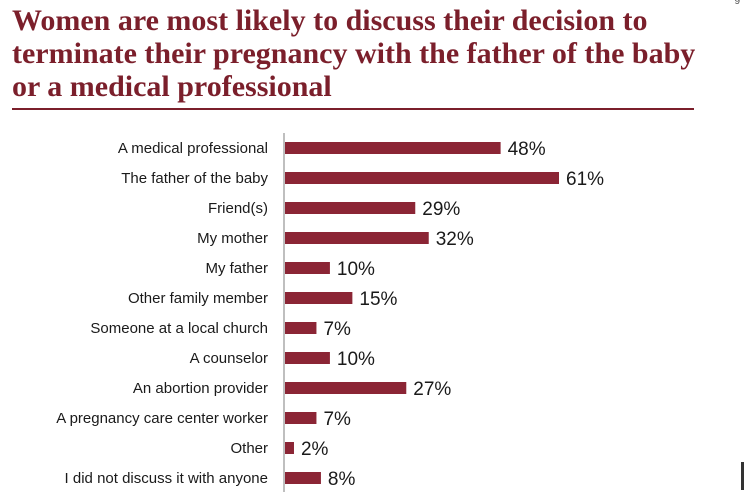 The height and width of the screenshot is (492, 746). Describe the element at coordinates (527, 149) in the screenshot. I see `value-label: 48%` at that location.